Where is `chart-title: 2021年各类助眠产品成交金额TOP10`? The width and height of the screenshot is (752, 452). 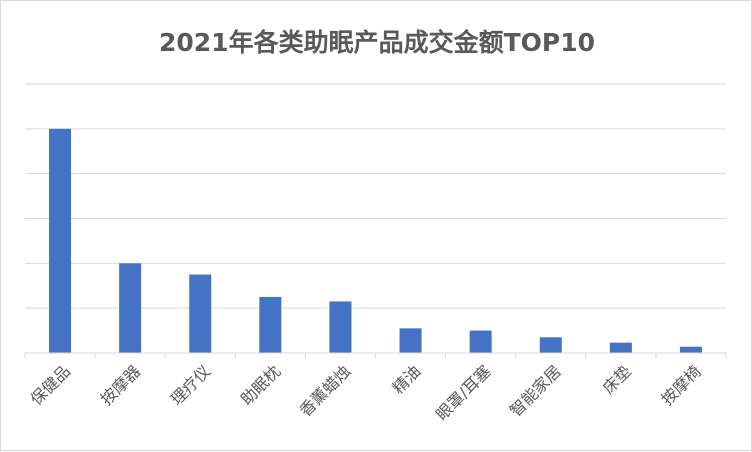
chart-title: 2021年各类助眠产品成交金额TOP10 is located at coordinates (377, 42).